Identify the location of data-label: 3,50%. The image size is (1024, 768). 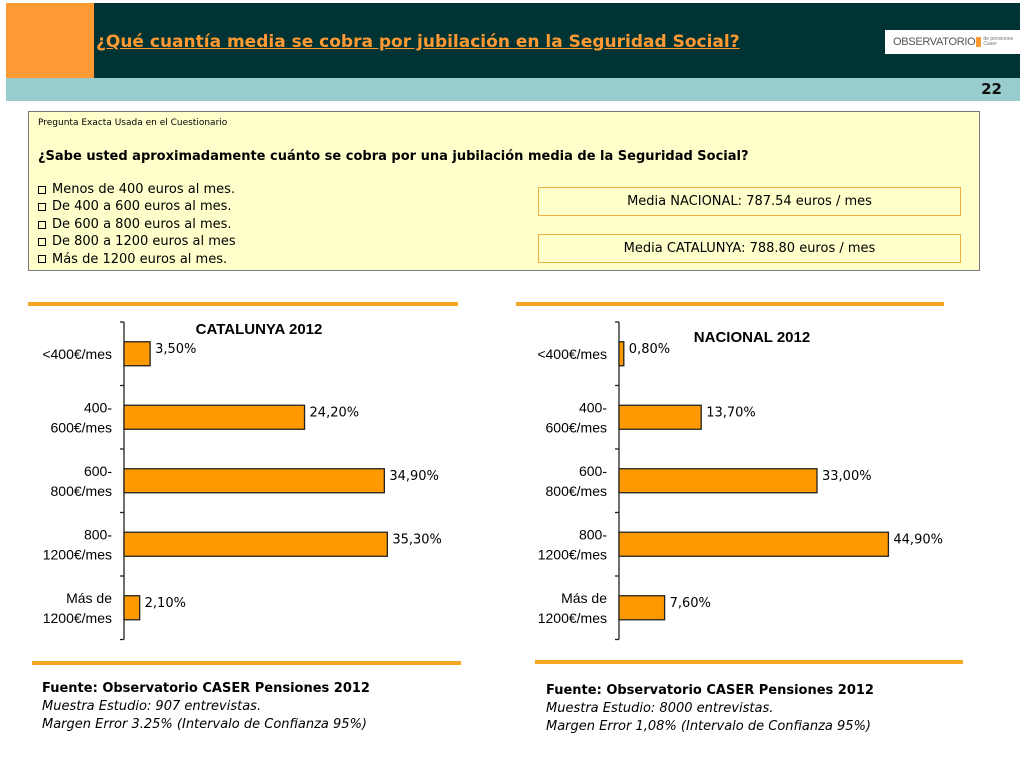
(175, 349).